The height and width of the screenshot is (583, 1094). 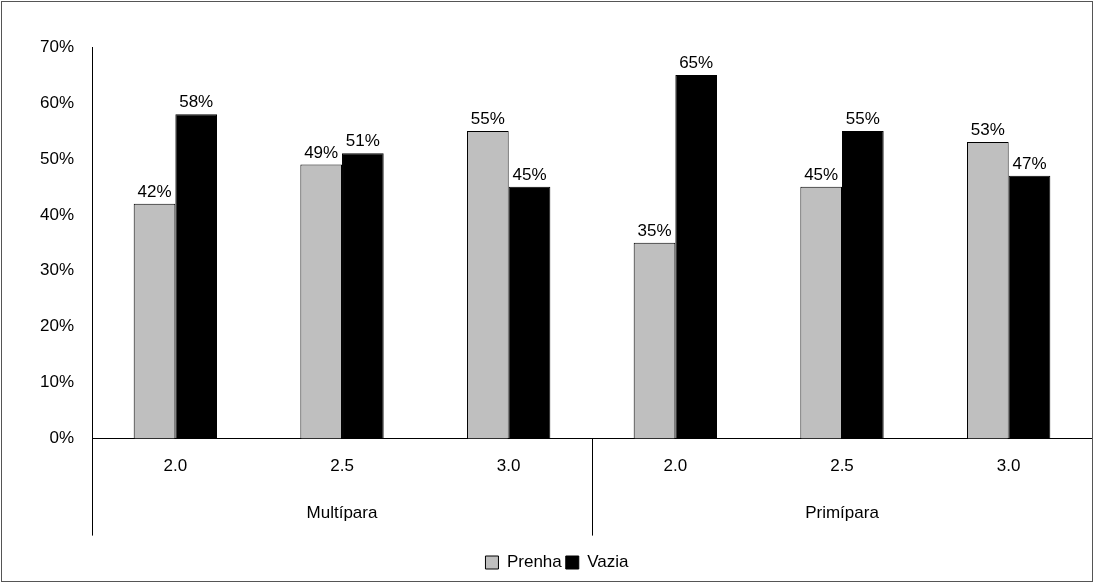 I want to click on data-label: 47%, so click(x=1029, y=163).